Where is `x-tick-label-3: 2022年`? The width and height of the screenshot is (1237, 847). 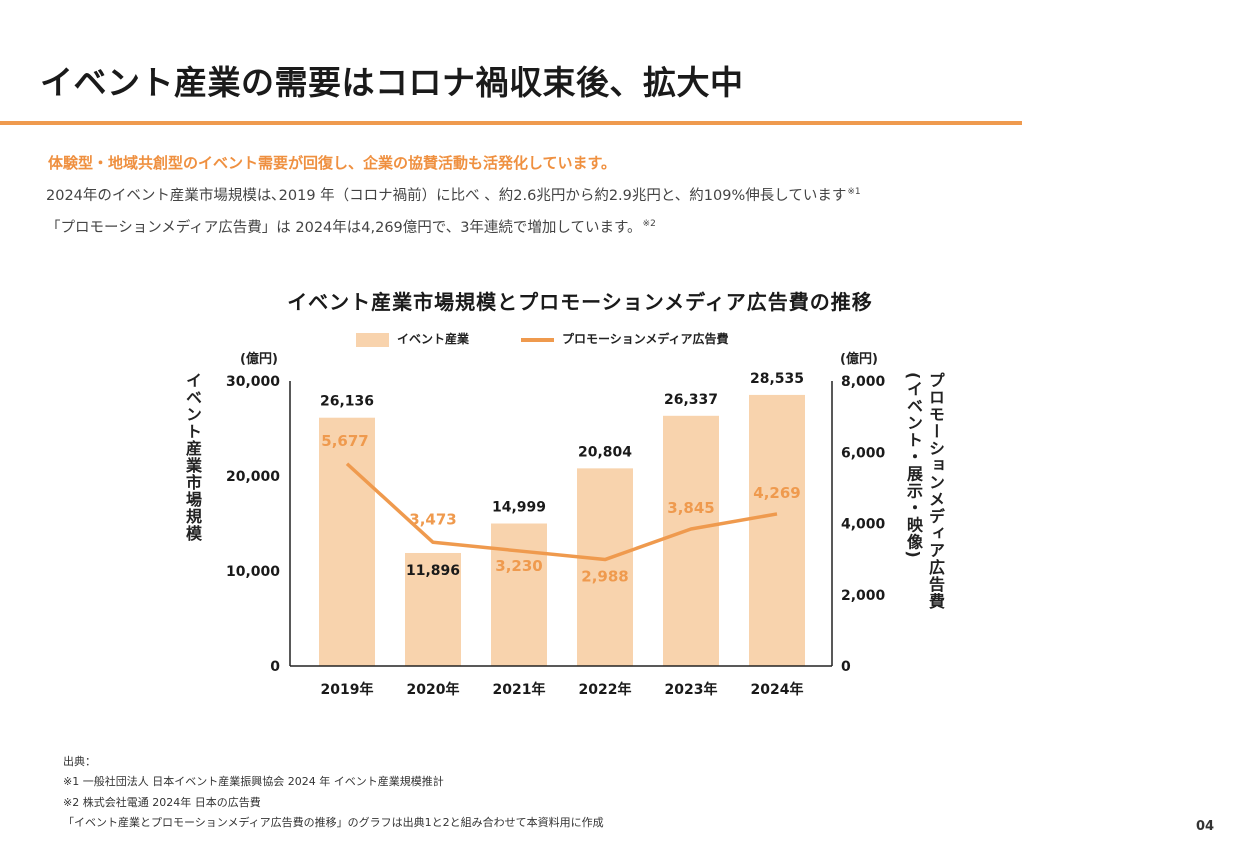
x-tick-label-3: 2022年 is located at coordinates (605, 689).